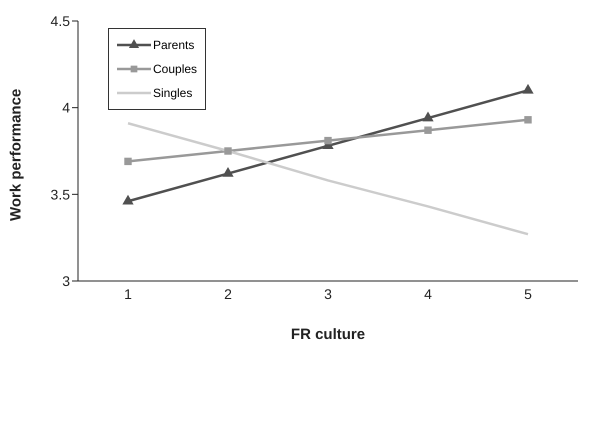 Image resolution: width=591 pixels, height=441 pixels. Describe the element at coordinates (66, 108) in the screenshot. I see `y-tick-label: 4` at that location.